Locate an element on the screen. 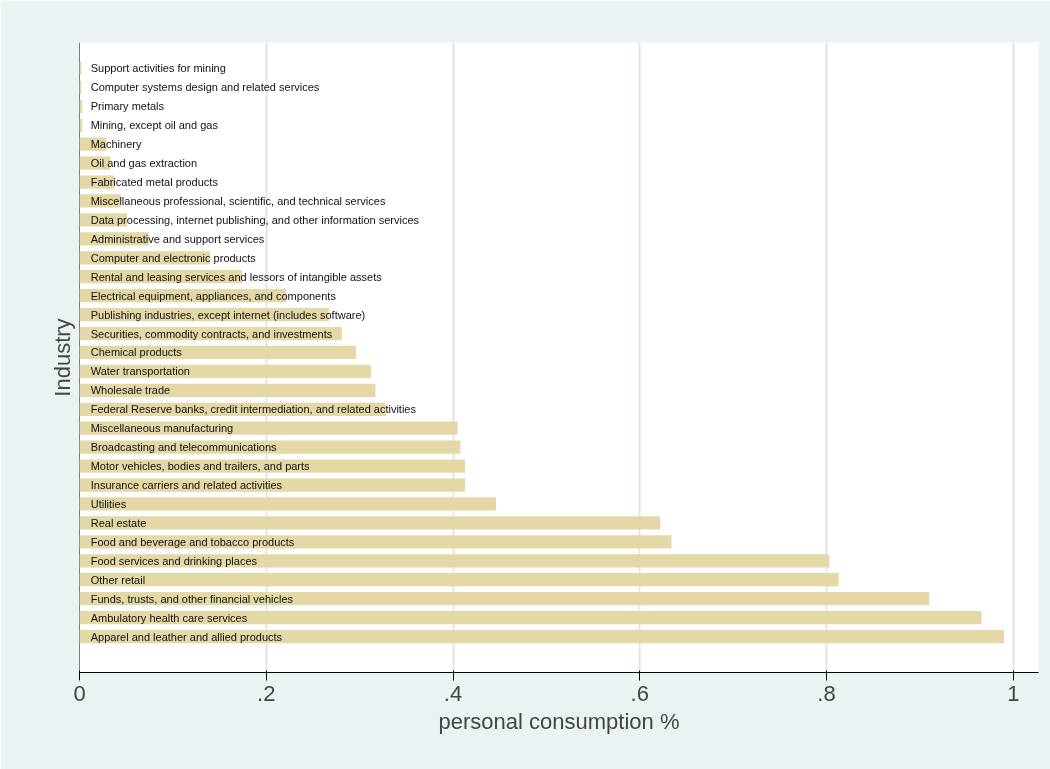  y-tick-label: Apparel and leather and allied products is located at coordinates (186, 636).